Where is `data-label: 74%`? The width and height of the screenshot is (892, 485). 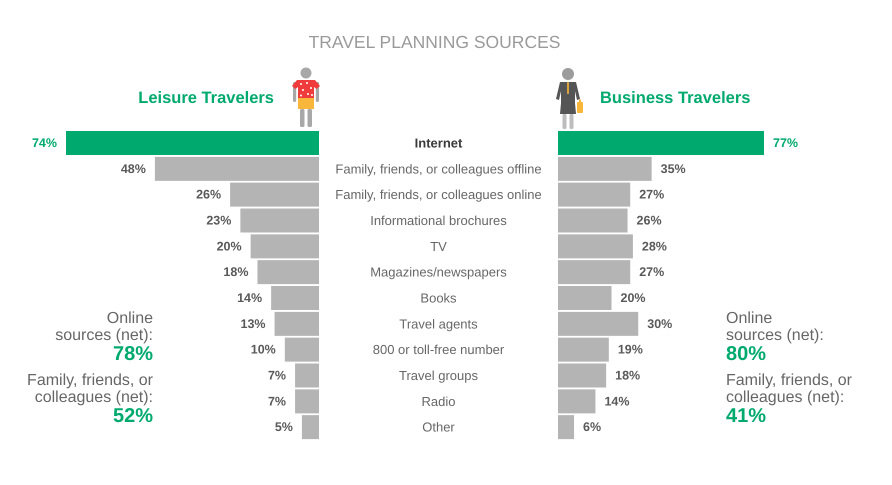
data-label: 74% is located at coordinates (44, 143).